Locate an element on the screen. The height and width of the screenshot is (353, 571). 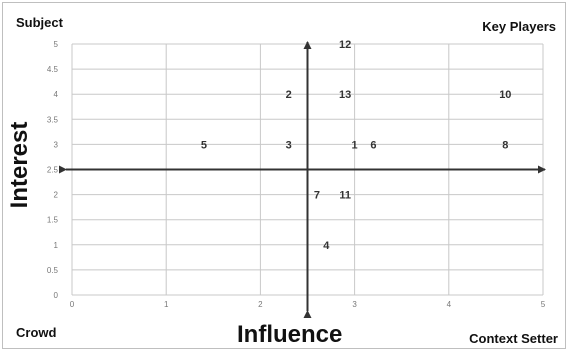
quadrant-label-crowd: Crowd is located at coordinates (36, 332).